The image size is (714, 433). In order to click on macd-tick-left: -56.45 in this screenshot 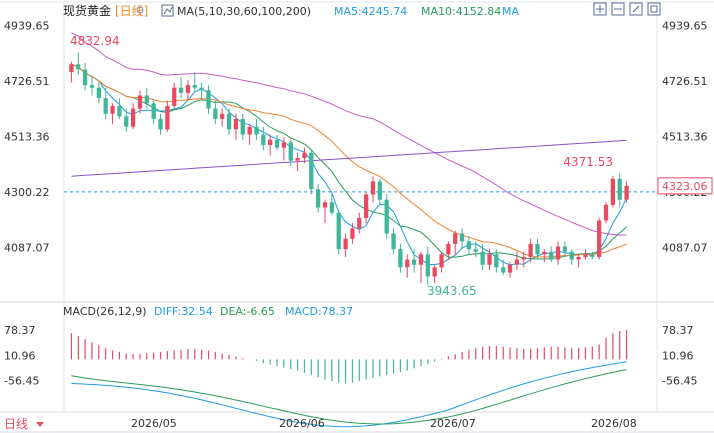, I will do `click(21, 380)`.